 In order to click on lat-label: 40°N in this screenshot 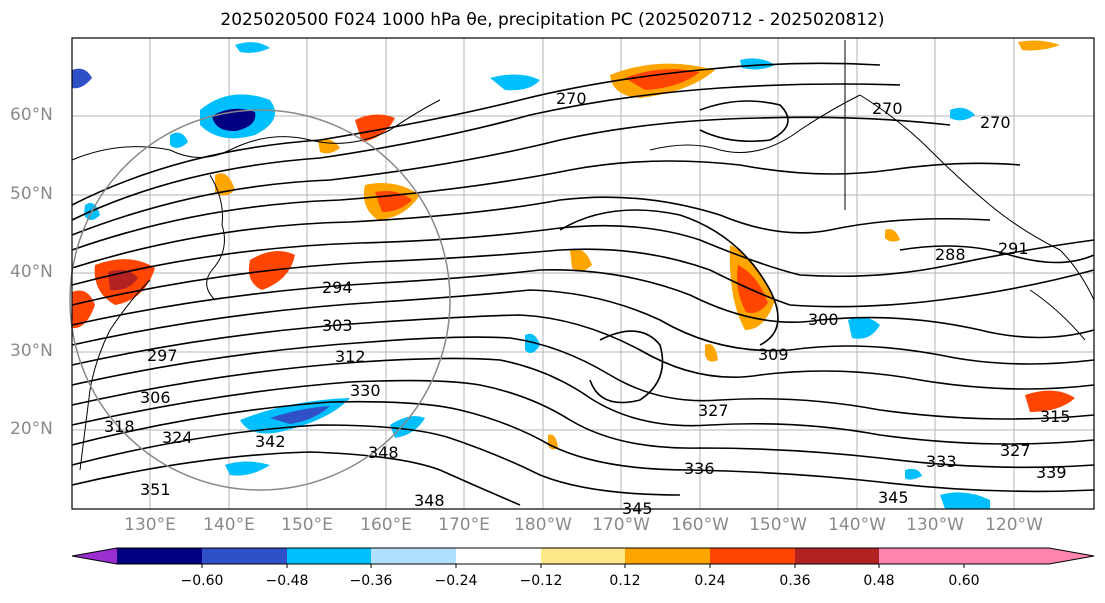, I will do `click(31, 272)`.